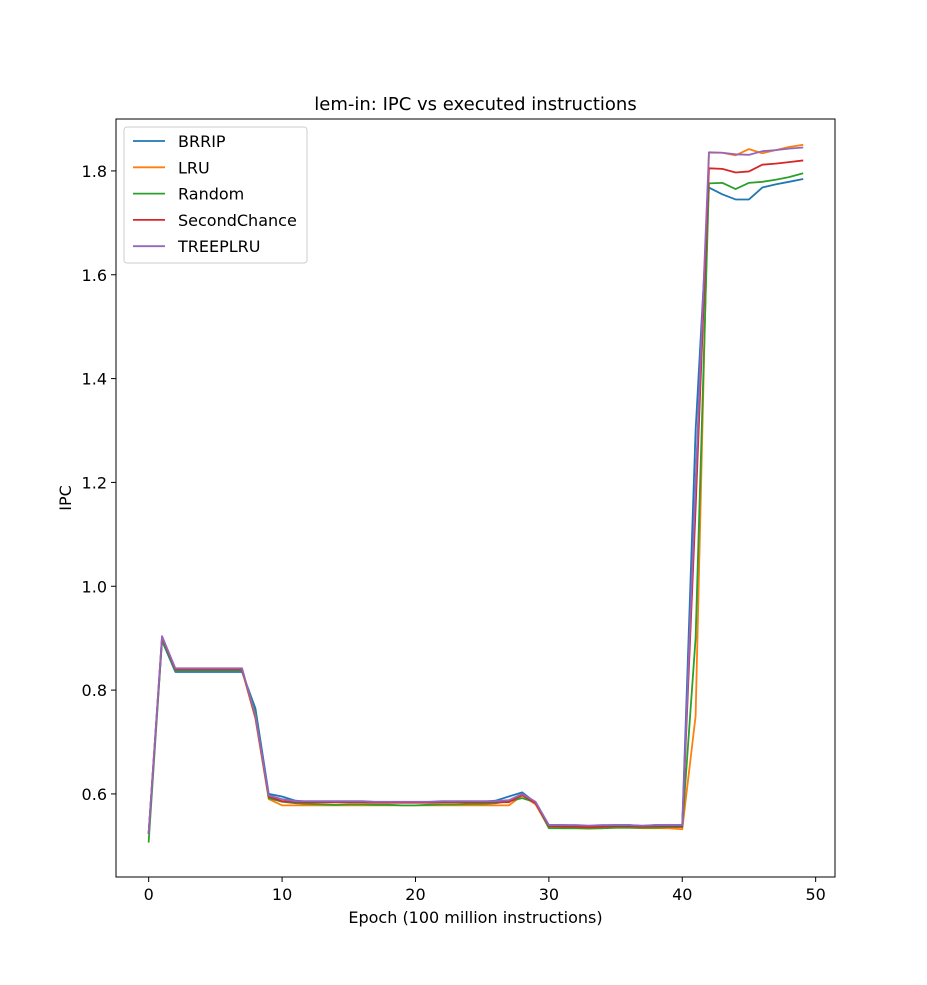  I want to click on y-axis-label: IPC, so click(65, 498).